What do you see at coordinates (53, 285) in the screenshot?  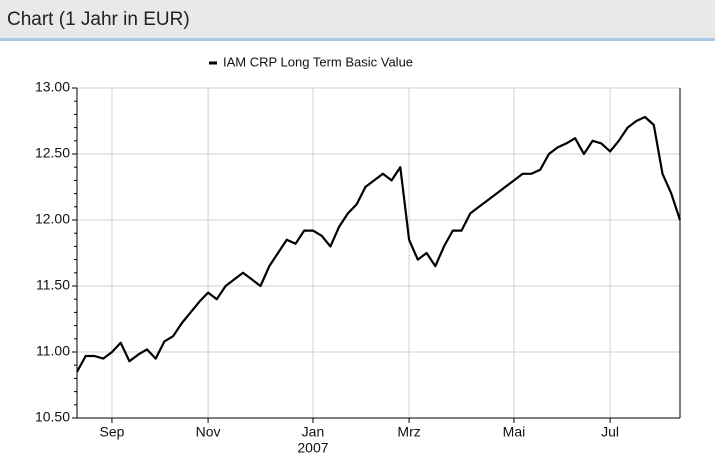 I see `y-tick-label: 11.50` at bounding box center [53, 285].